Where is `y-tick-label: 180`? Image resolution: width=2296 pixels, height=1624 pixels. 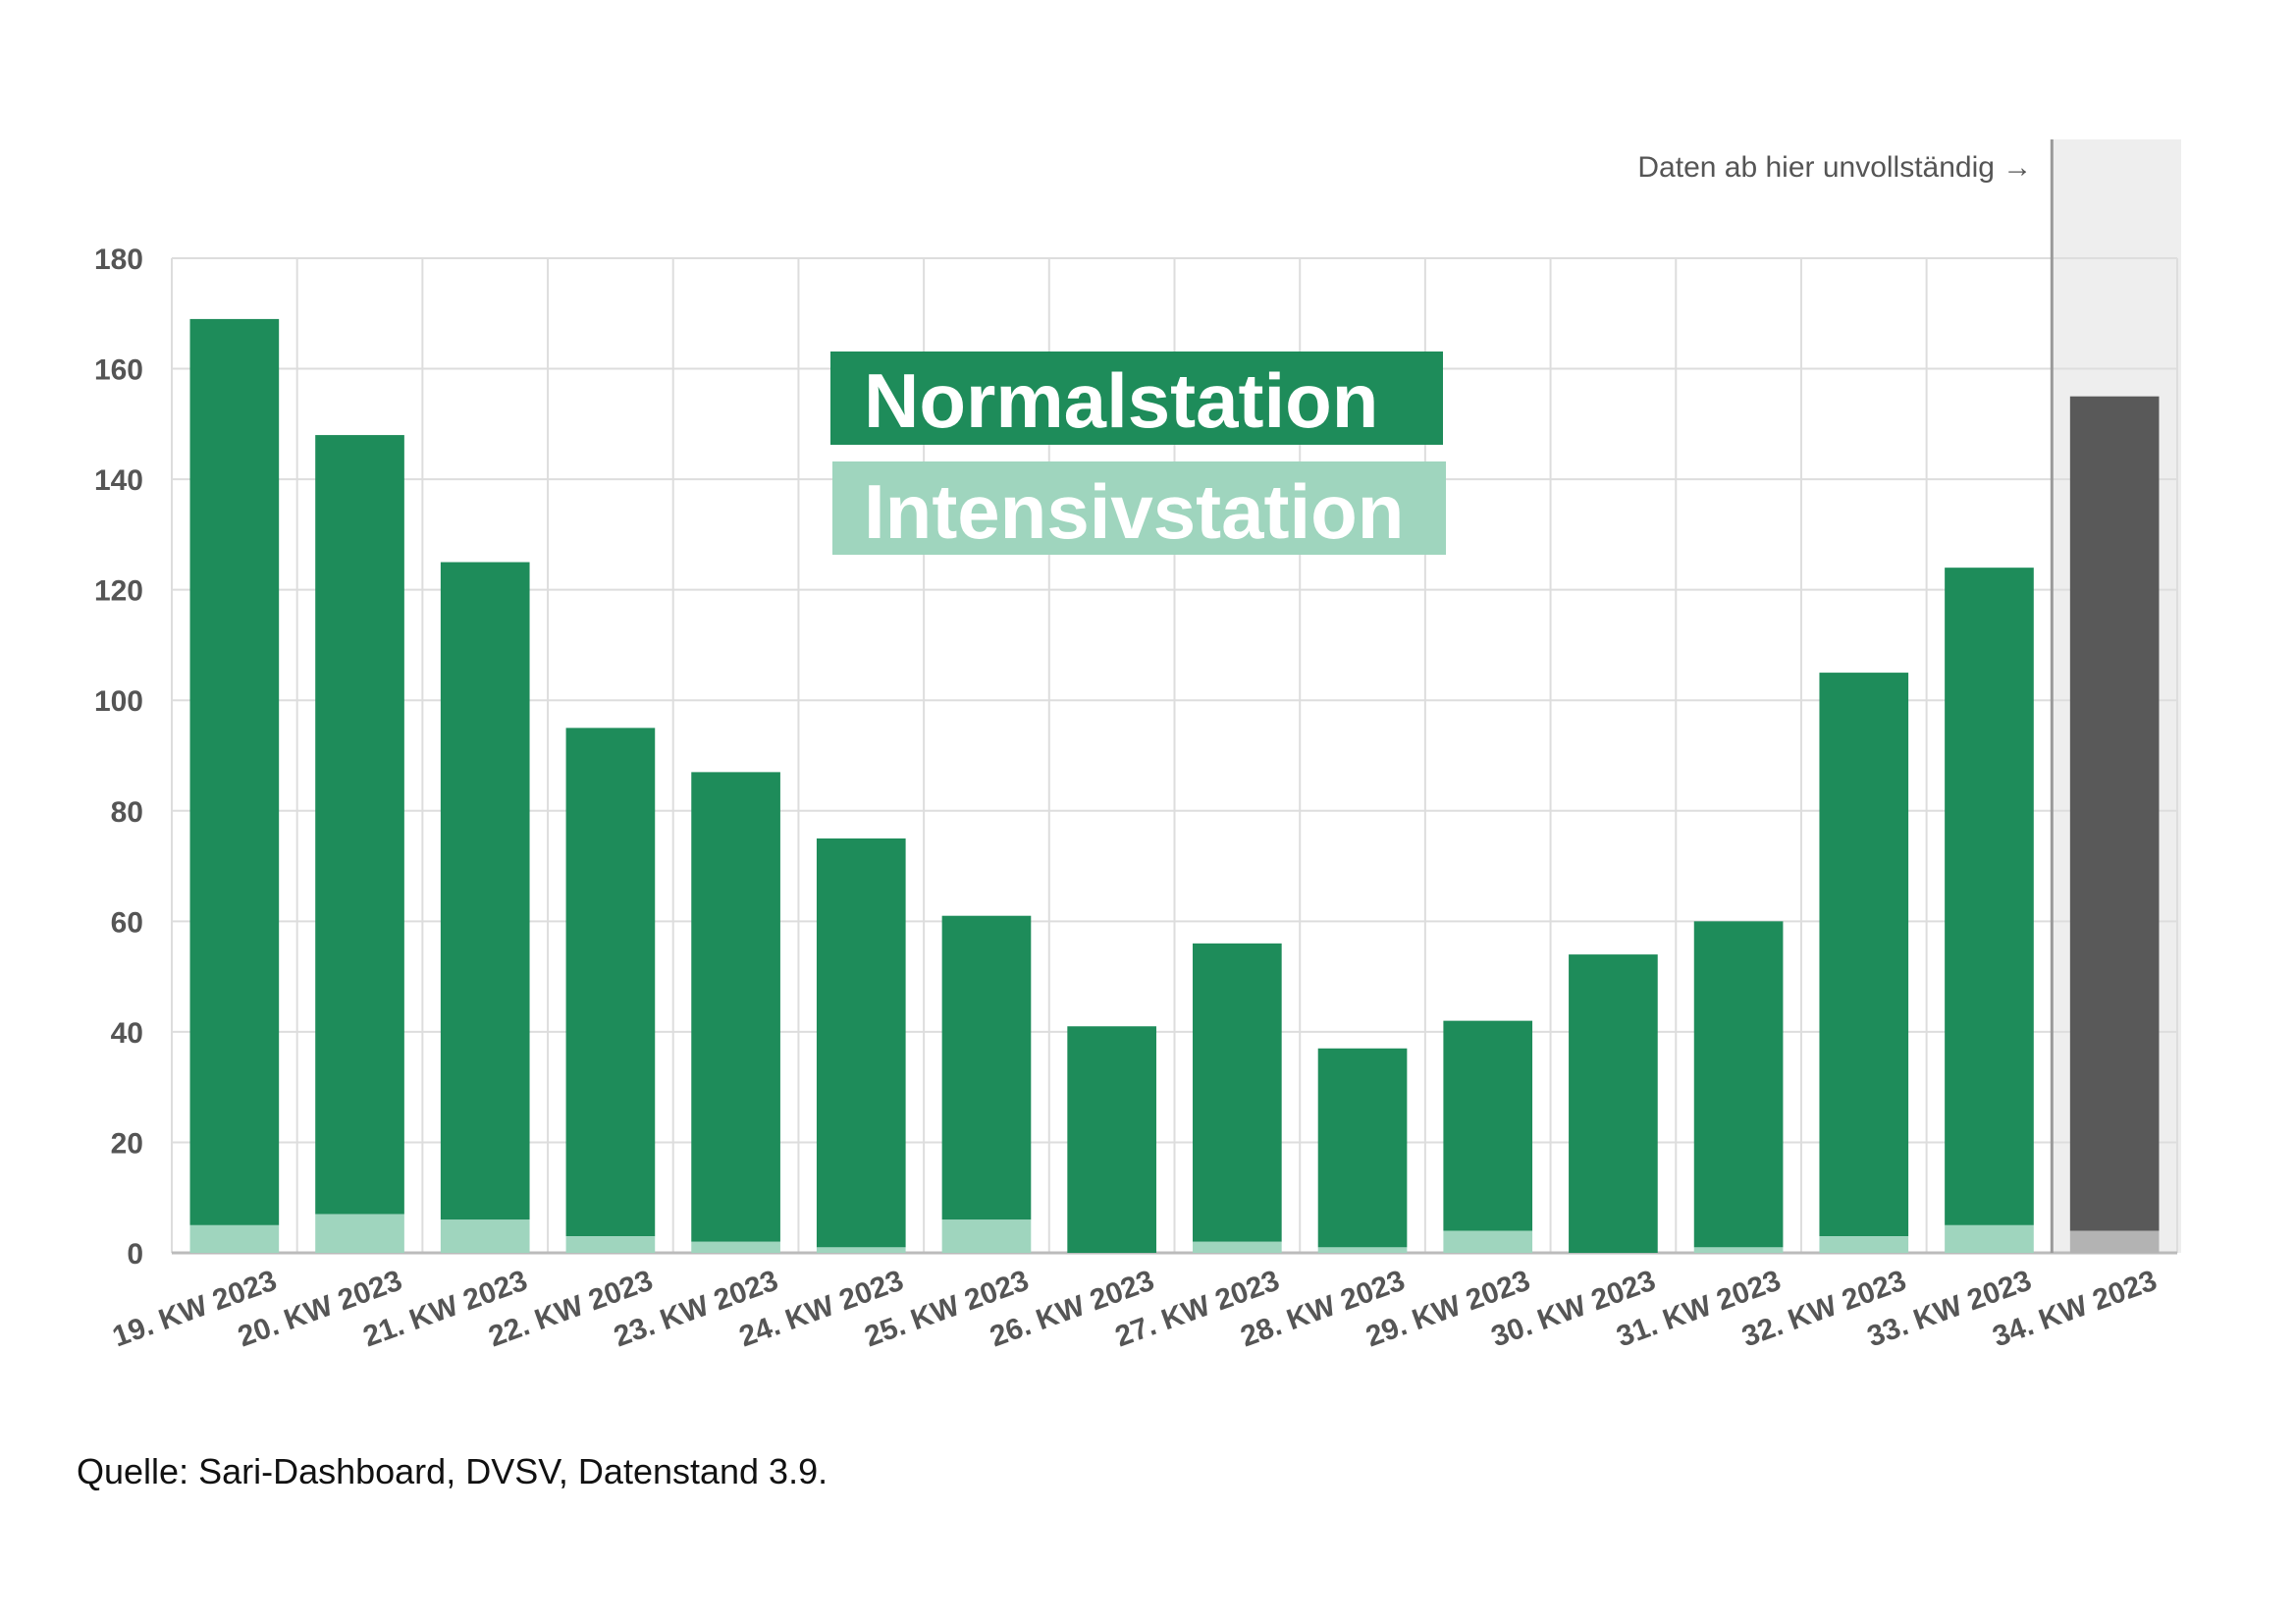 y-tick-label: 180 is located at coordinates (118, 260).